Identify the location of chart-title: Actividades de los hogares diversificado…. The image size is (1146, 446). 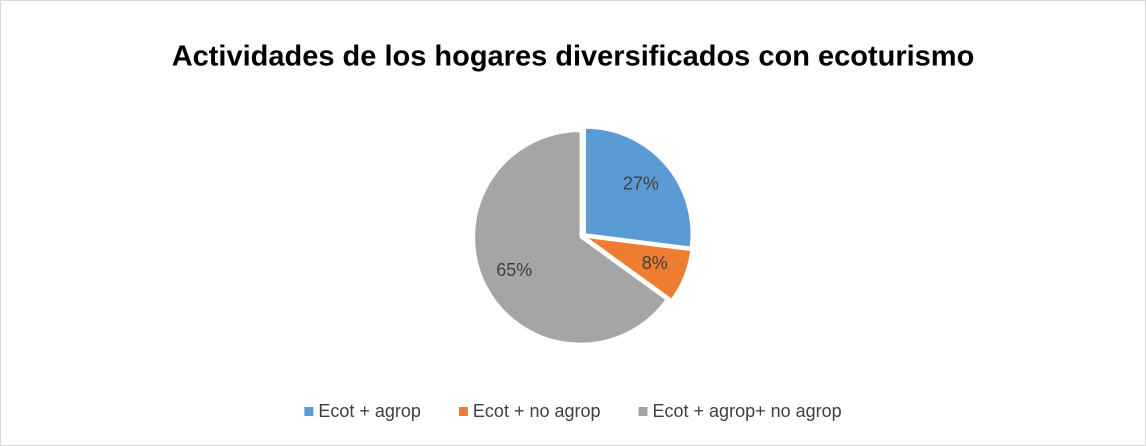
(573, 57).